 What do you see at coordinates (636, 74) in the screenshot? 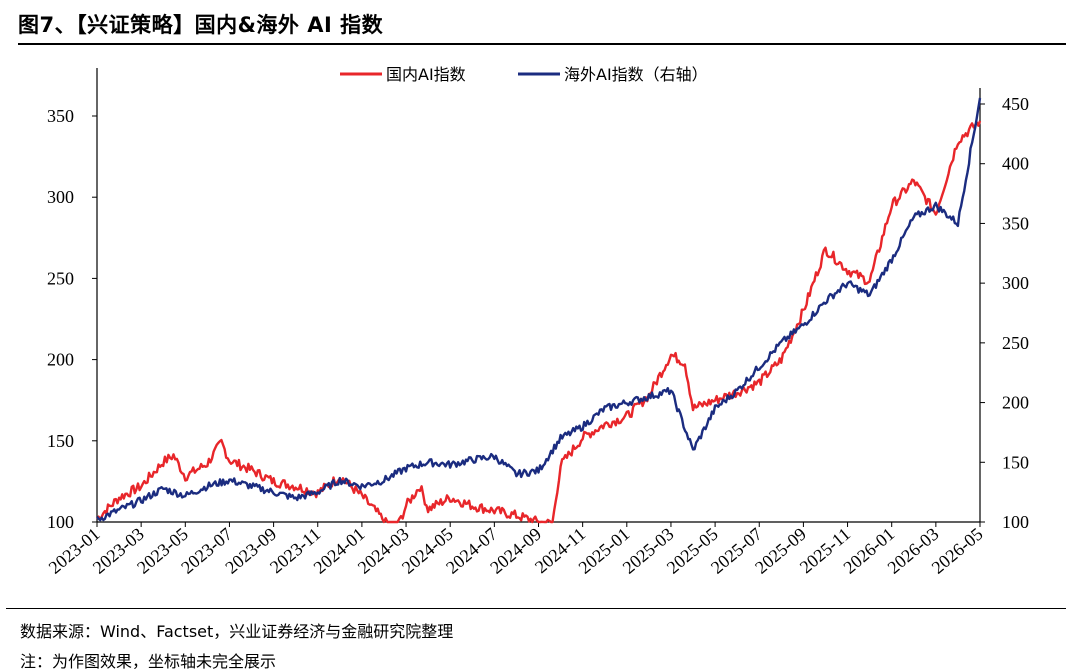
I see `legend-label-overseas-ai: 海外AI指数（右轴）` at bounding box center [636, 74].